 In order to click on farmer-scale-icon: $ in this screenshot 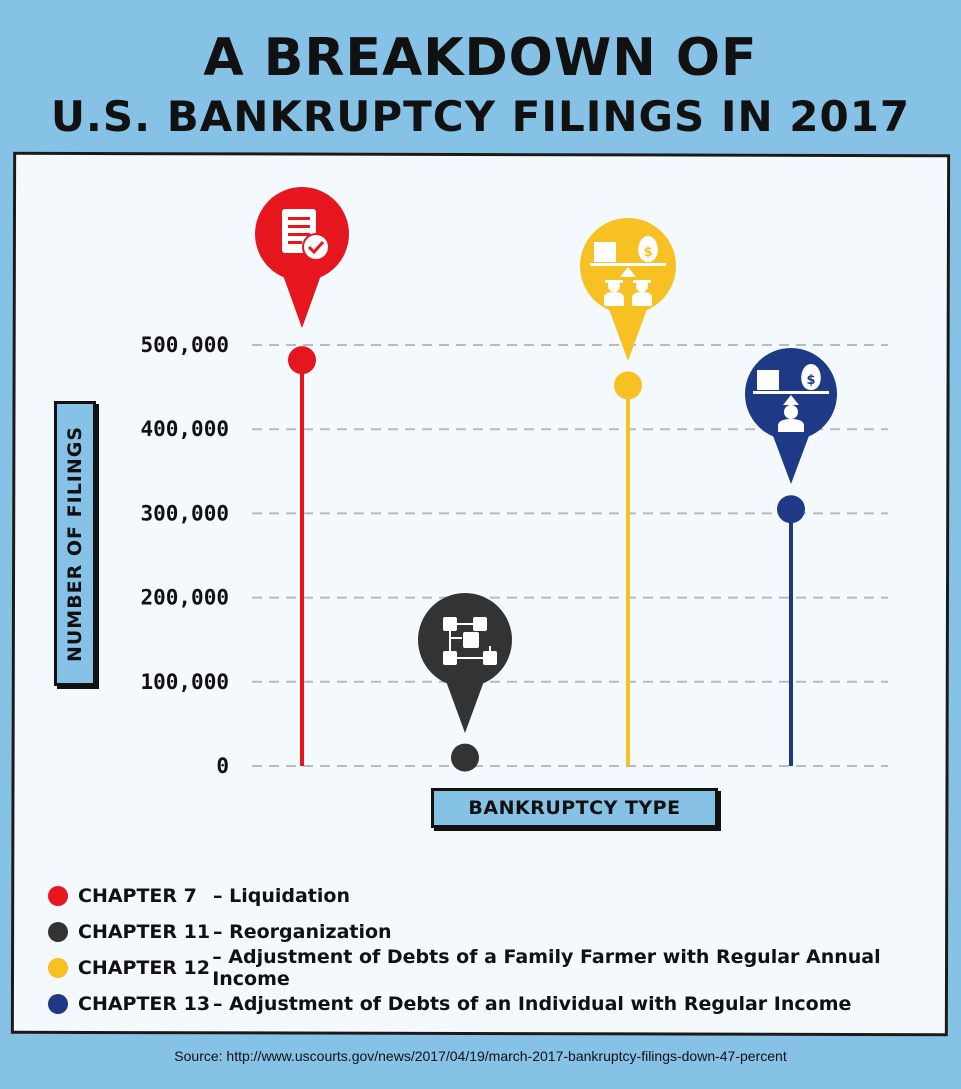, I will do `click(628, 271)`.